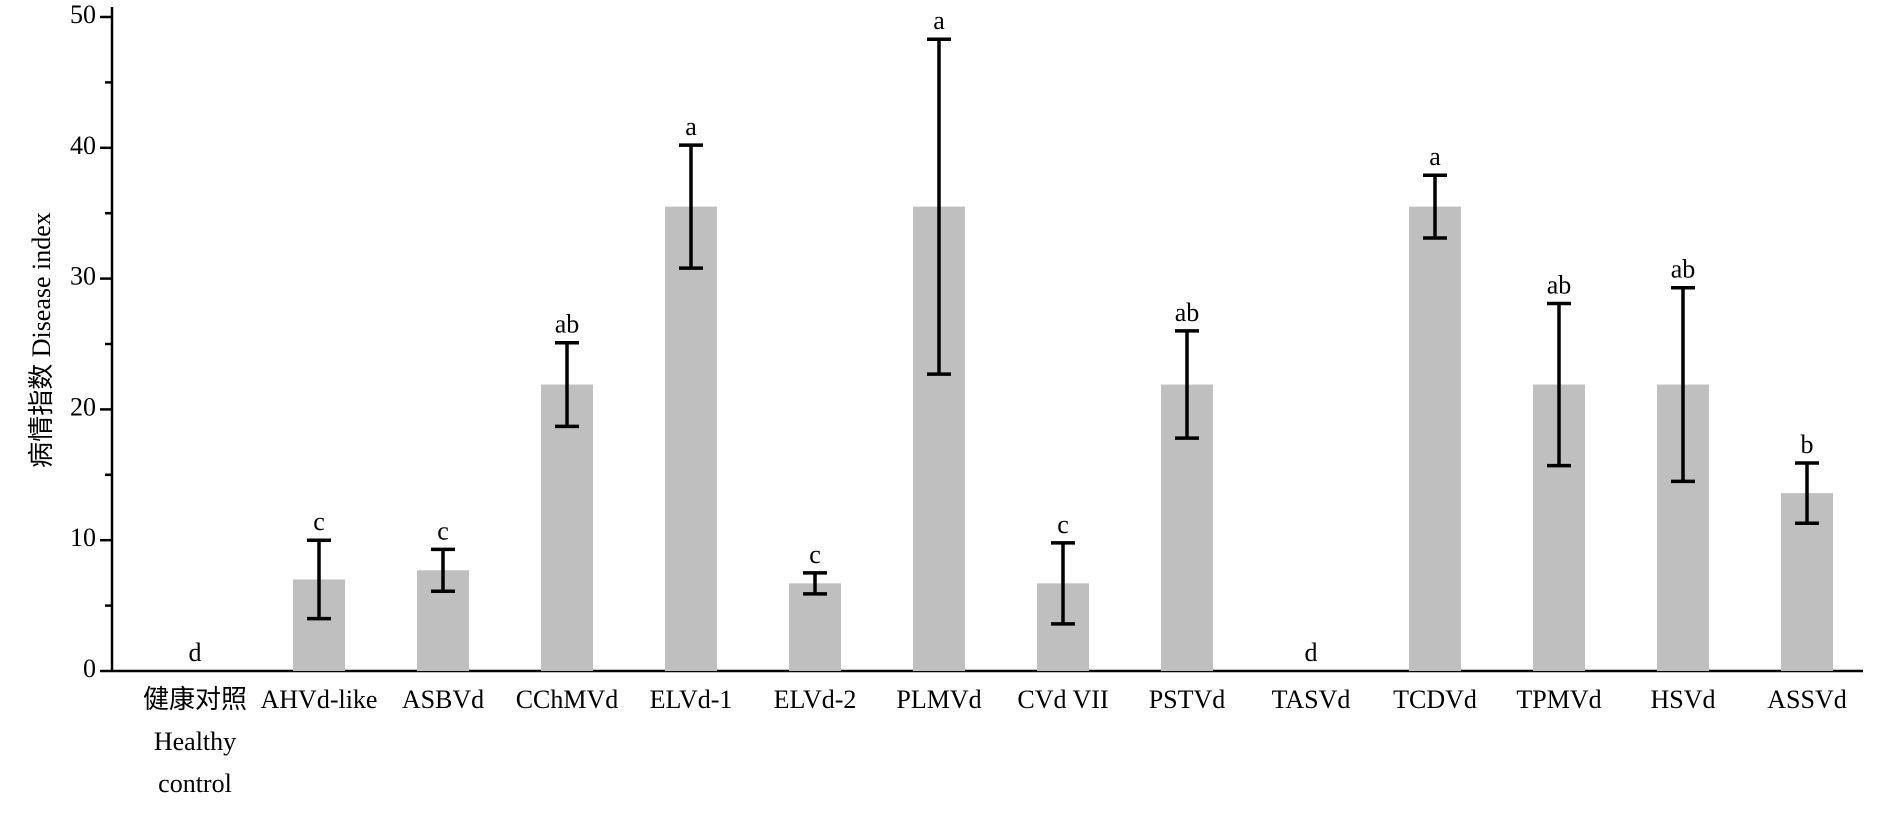  What do you see at coordinates (83, 537) in the screenshot?
I see `y-tick-label: 10` at bounding box center [83, 537].